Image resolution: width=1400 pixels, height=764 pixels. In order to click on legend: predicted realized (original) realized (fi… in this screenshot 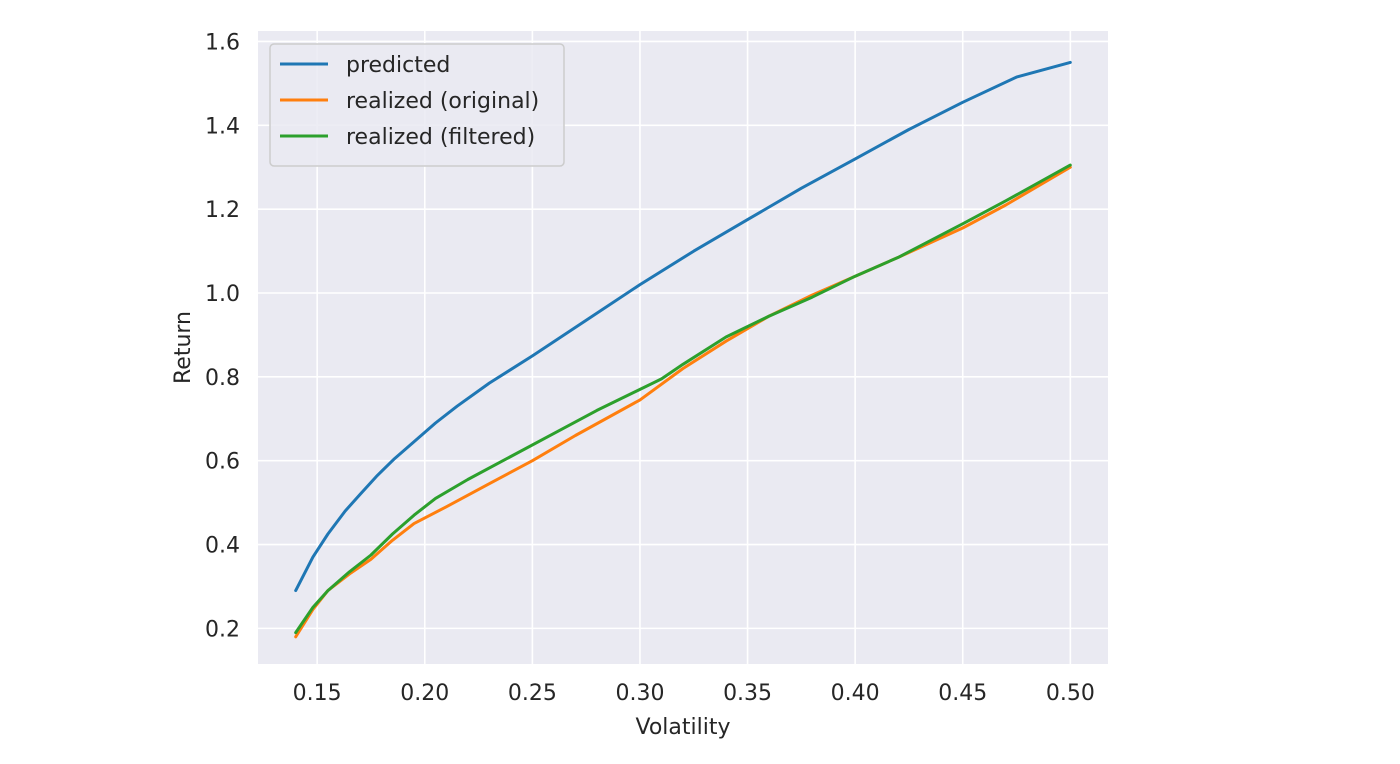, I will do `click(417, 105)`.